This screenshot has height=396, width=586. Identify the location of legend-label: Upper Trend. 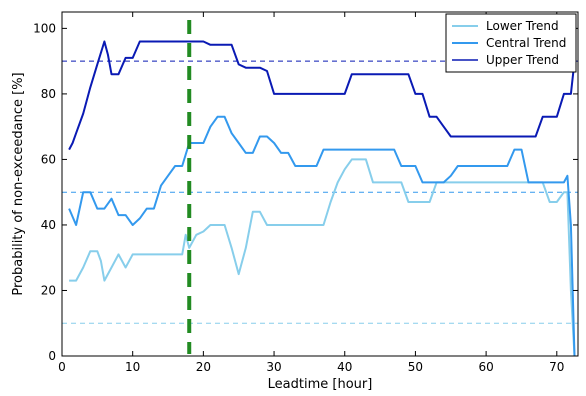
(522, 60).